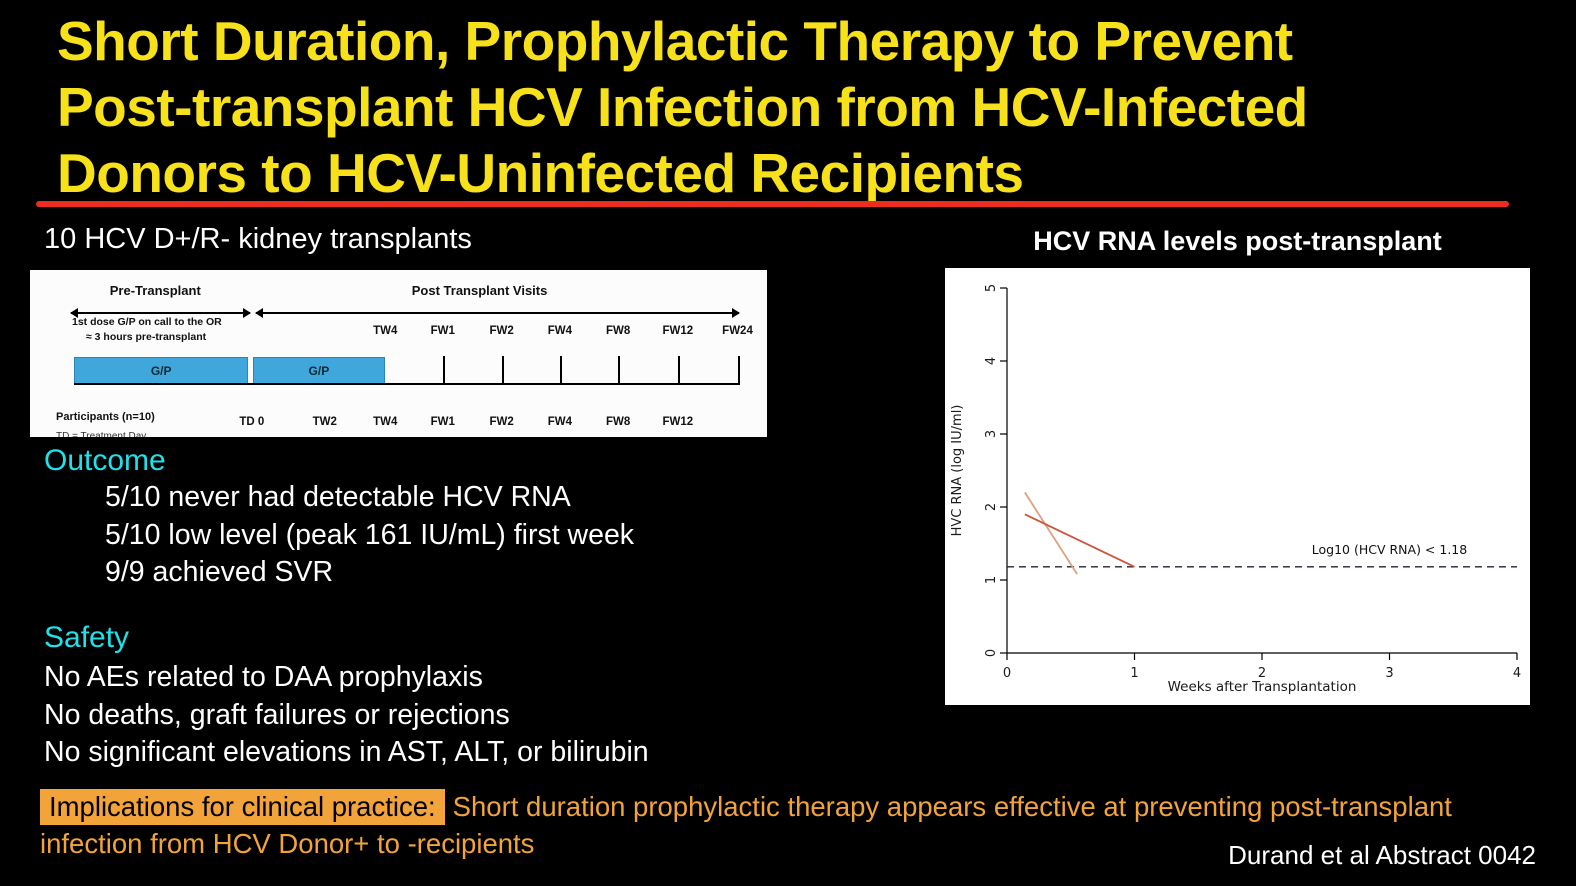 The width and height of the screenshot is (1576, 886). I want to click on top-tick-label: TW4, so click(385, 331).